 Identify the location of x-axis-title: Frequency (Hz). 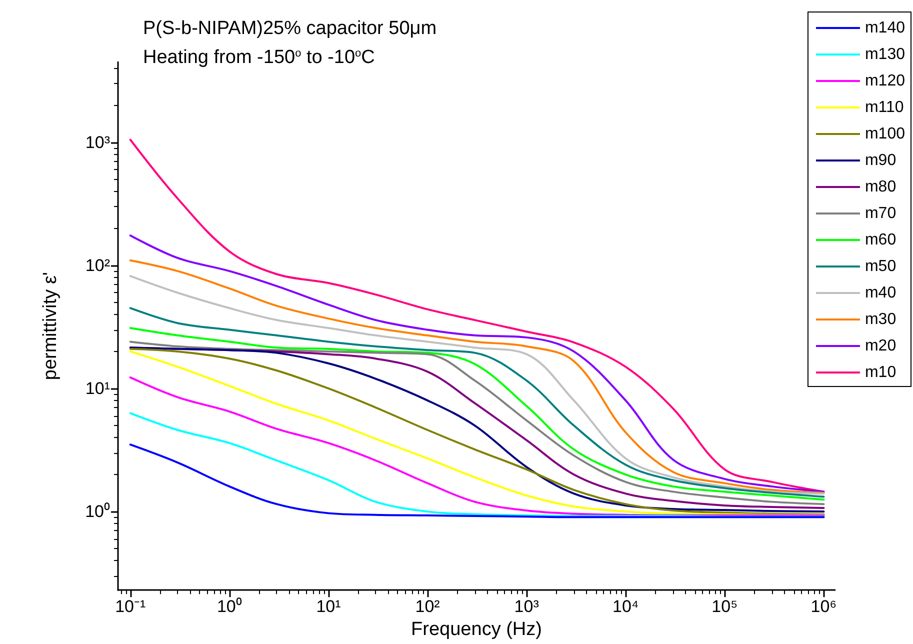
(476, 629).